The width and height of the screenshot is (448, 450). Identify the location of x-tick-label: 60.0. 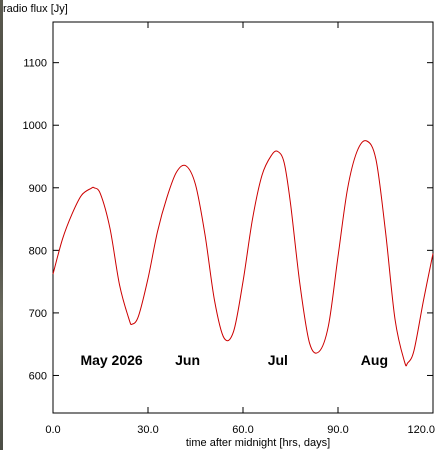
(242, 430).